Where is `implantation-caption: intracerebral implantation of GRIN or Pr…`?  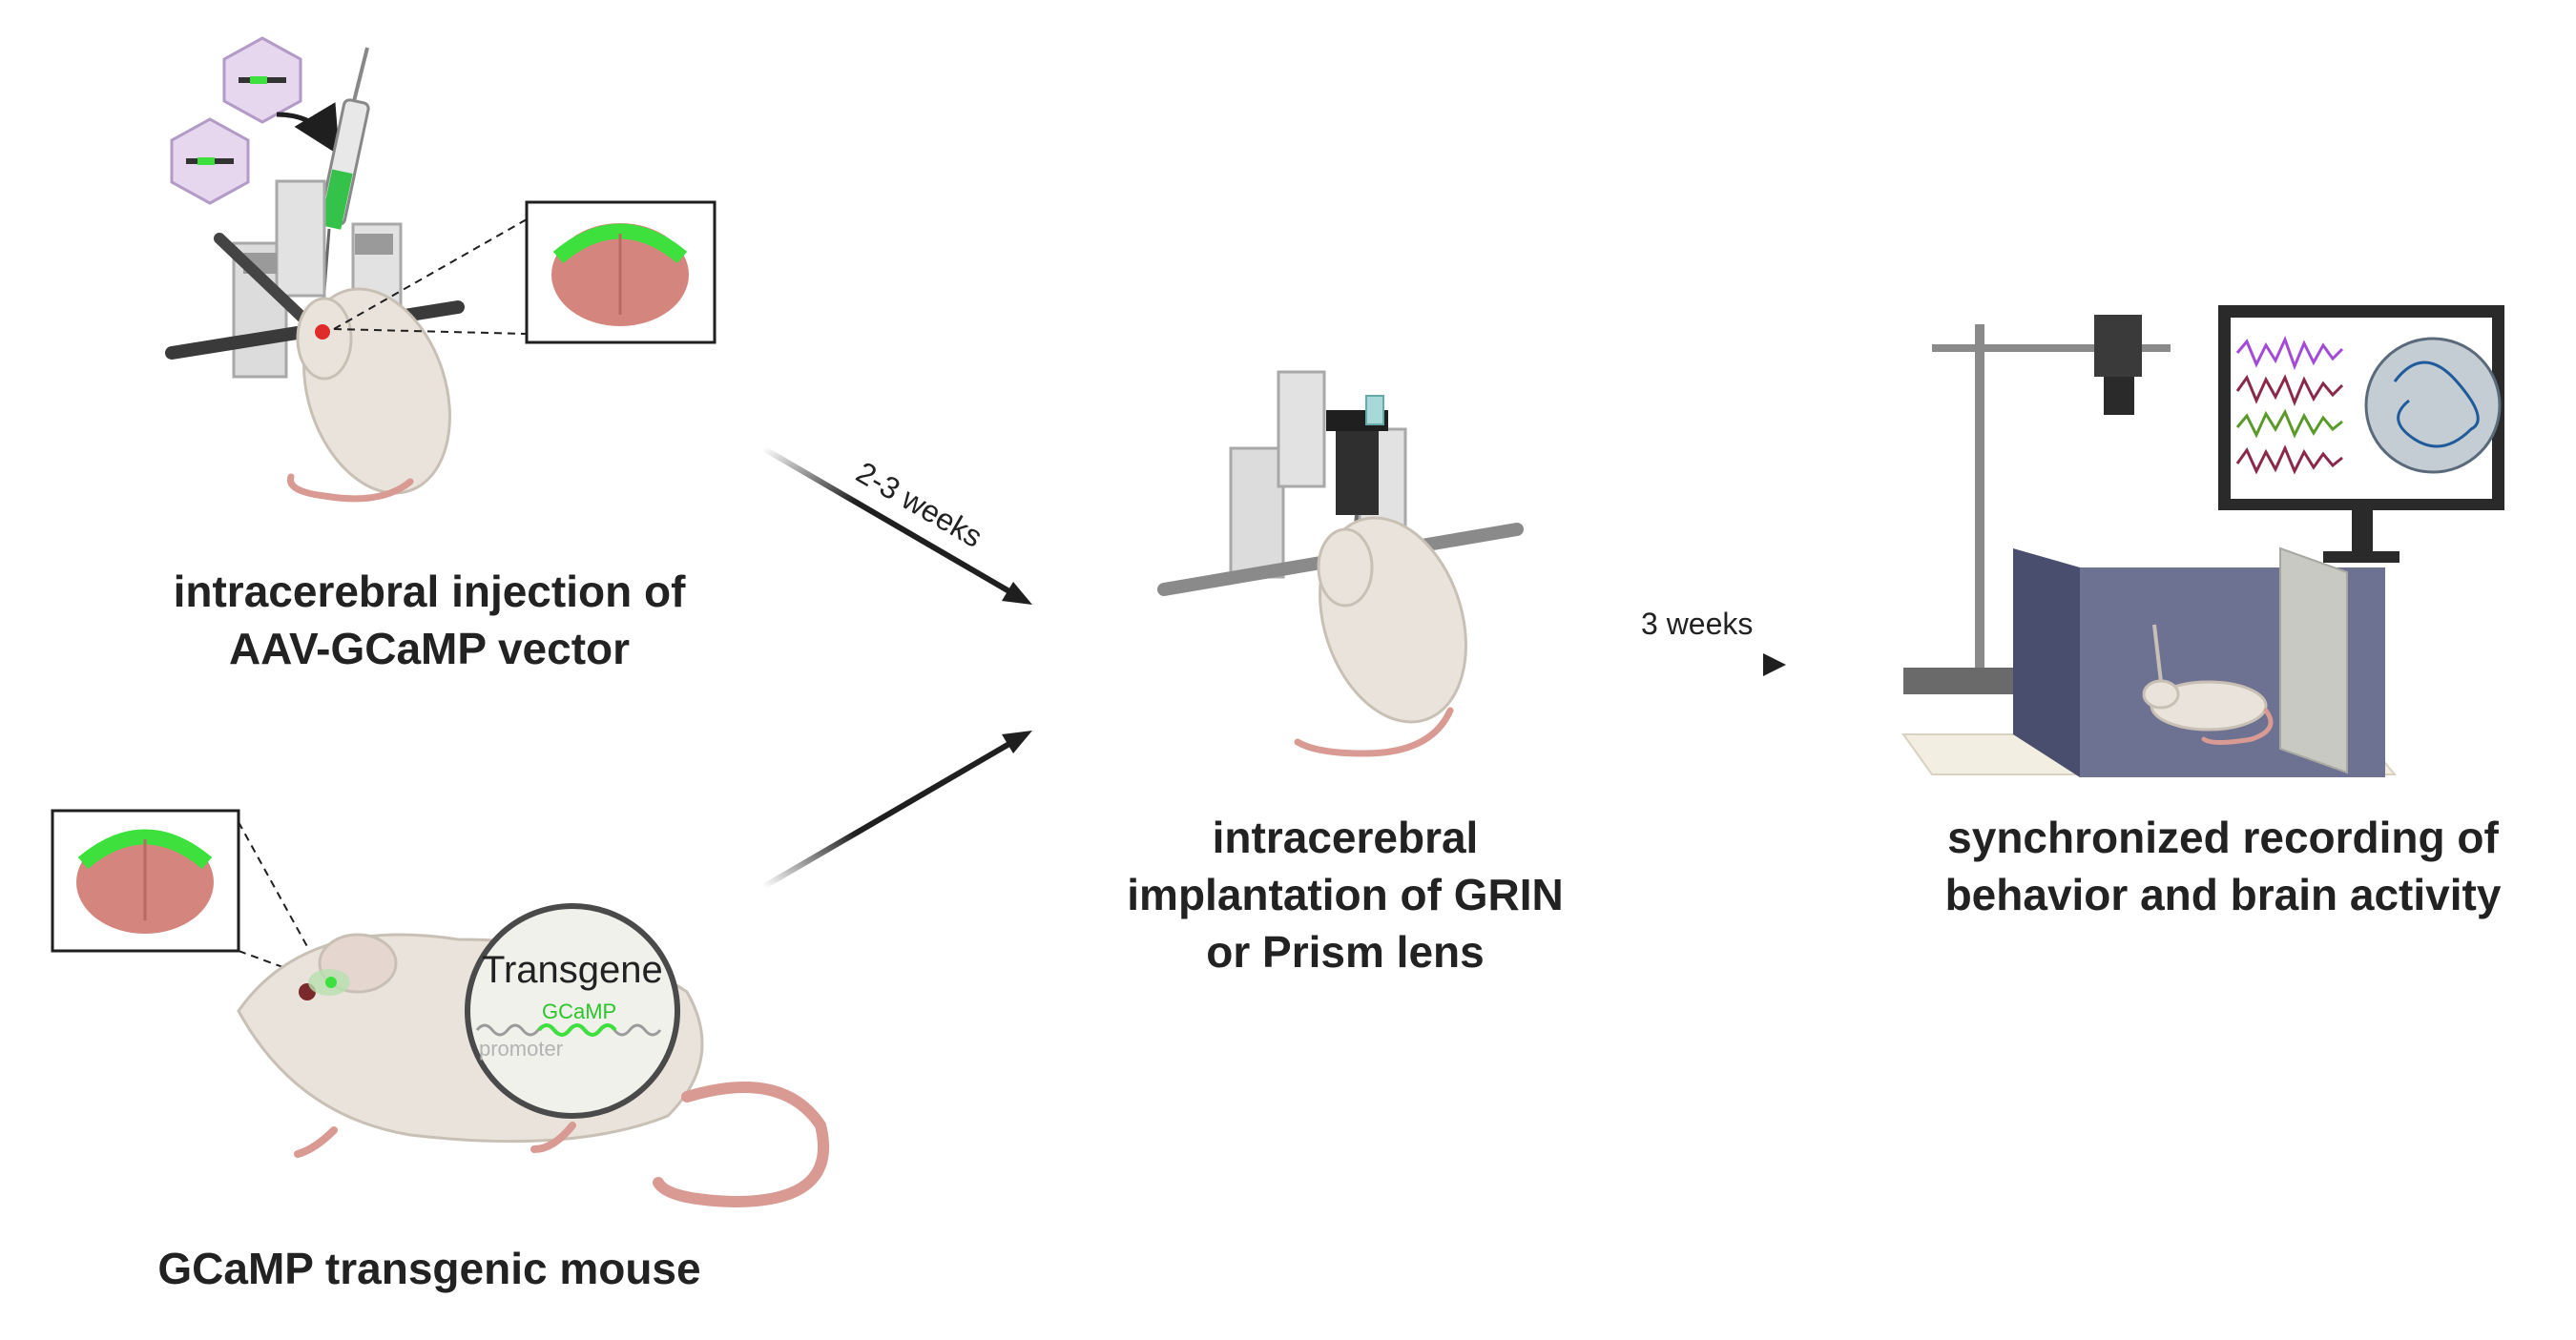 implantation-caption: intracerebral implantation of GRIN or Pr… is located at coordinates (1345, 895).